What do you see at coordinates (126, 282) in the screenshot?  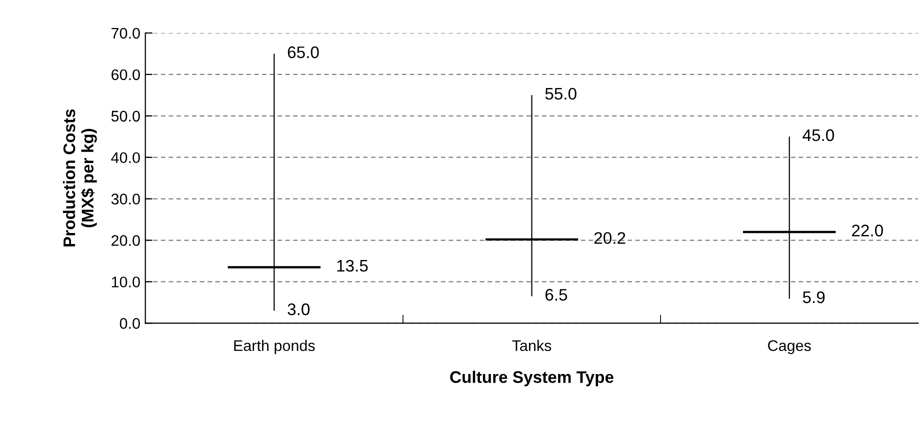 I see `y-tick-label: 10.0` at bounding box center [126, 282].